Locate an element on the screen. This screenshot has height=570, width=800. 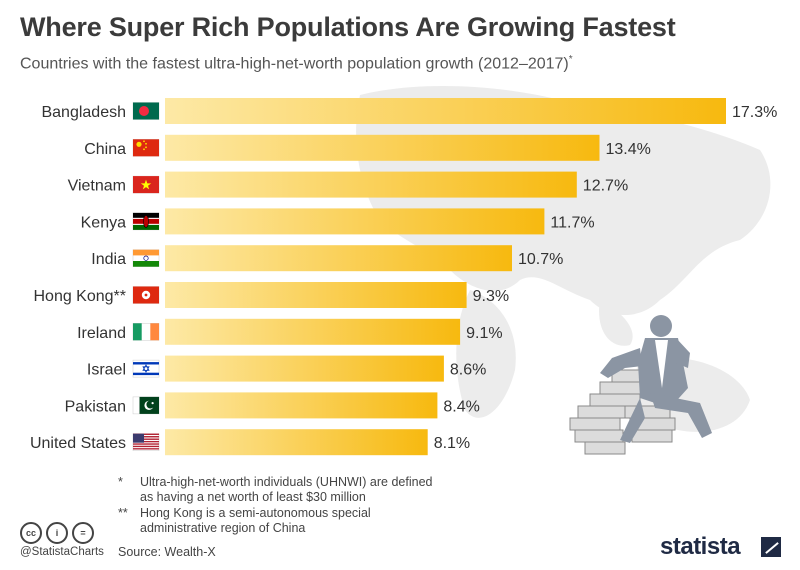
category-label: Israel is located at coordinates (106, 370).